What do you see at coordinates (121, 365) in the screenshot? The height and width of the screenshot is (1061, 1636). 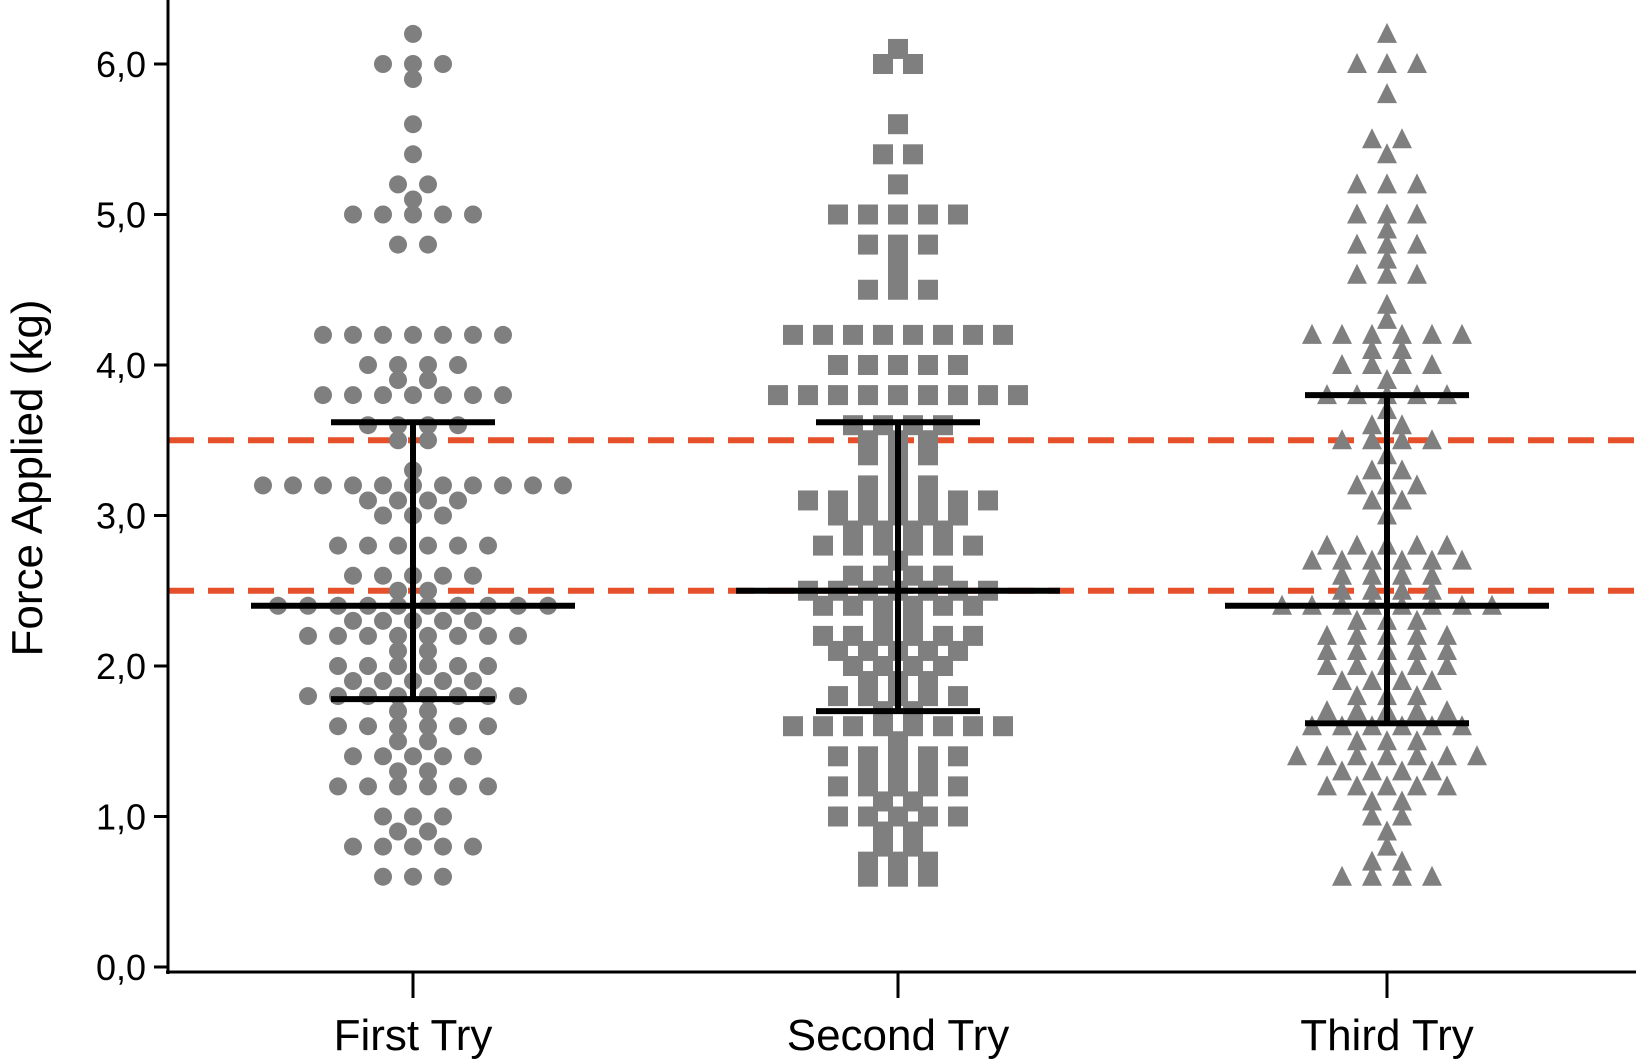 I see `y-tick-label: 4,0` at bounding box center [121, 365].